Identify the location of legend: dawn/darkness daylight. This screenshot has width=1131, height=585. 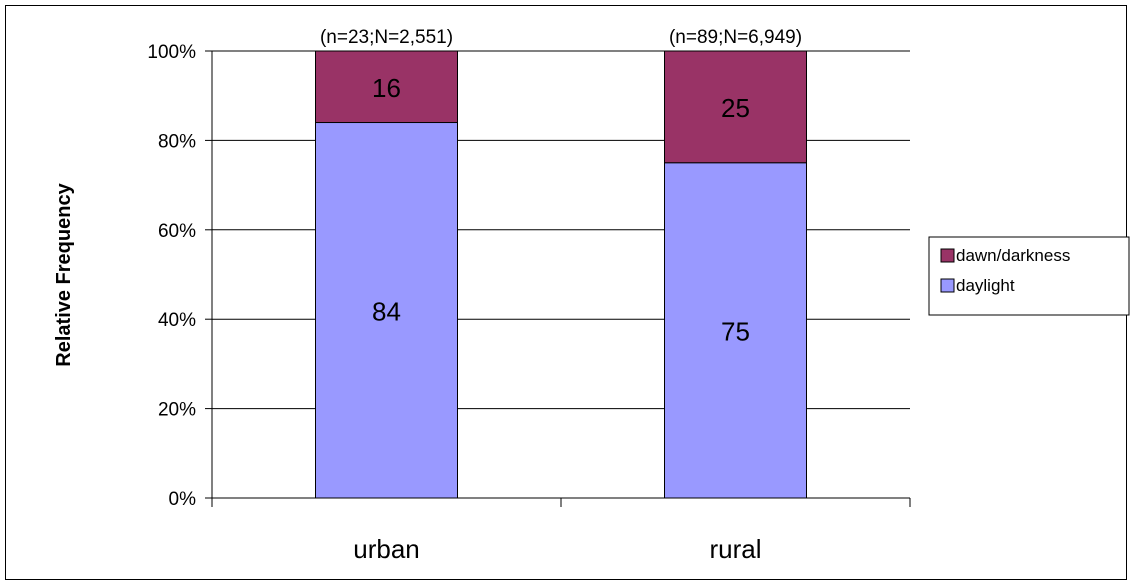
(1029, 276).